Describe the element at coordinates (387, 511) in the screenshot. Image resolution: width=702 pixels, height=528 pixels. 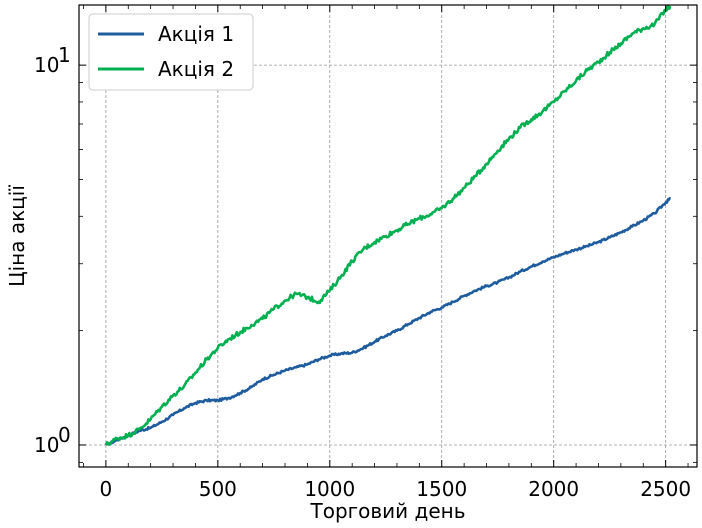
I see `x-axis-label: Торговий день` at that location.